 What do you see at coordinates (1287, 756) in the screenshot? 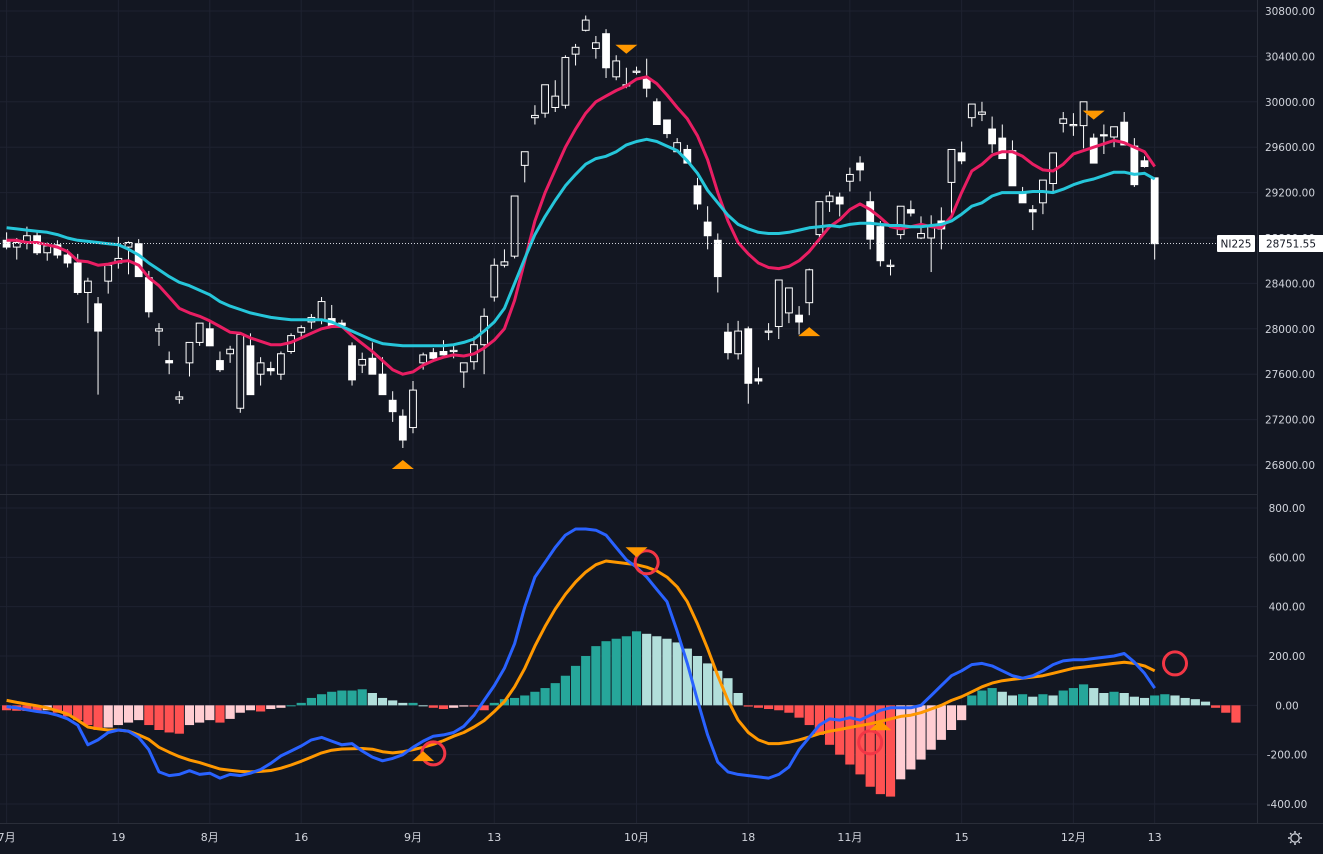
I see `macd-tick-label: -200.00` at bounding box center [1287, 756].